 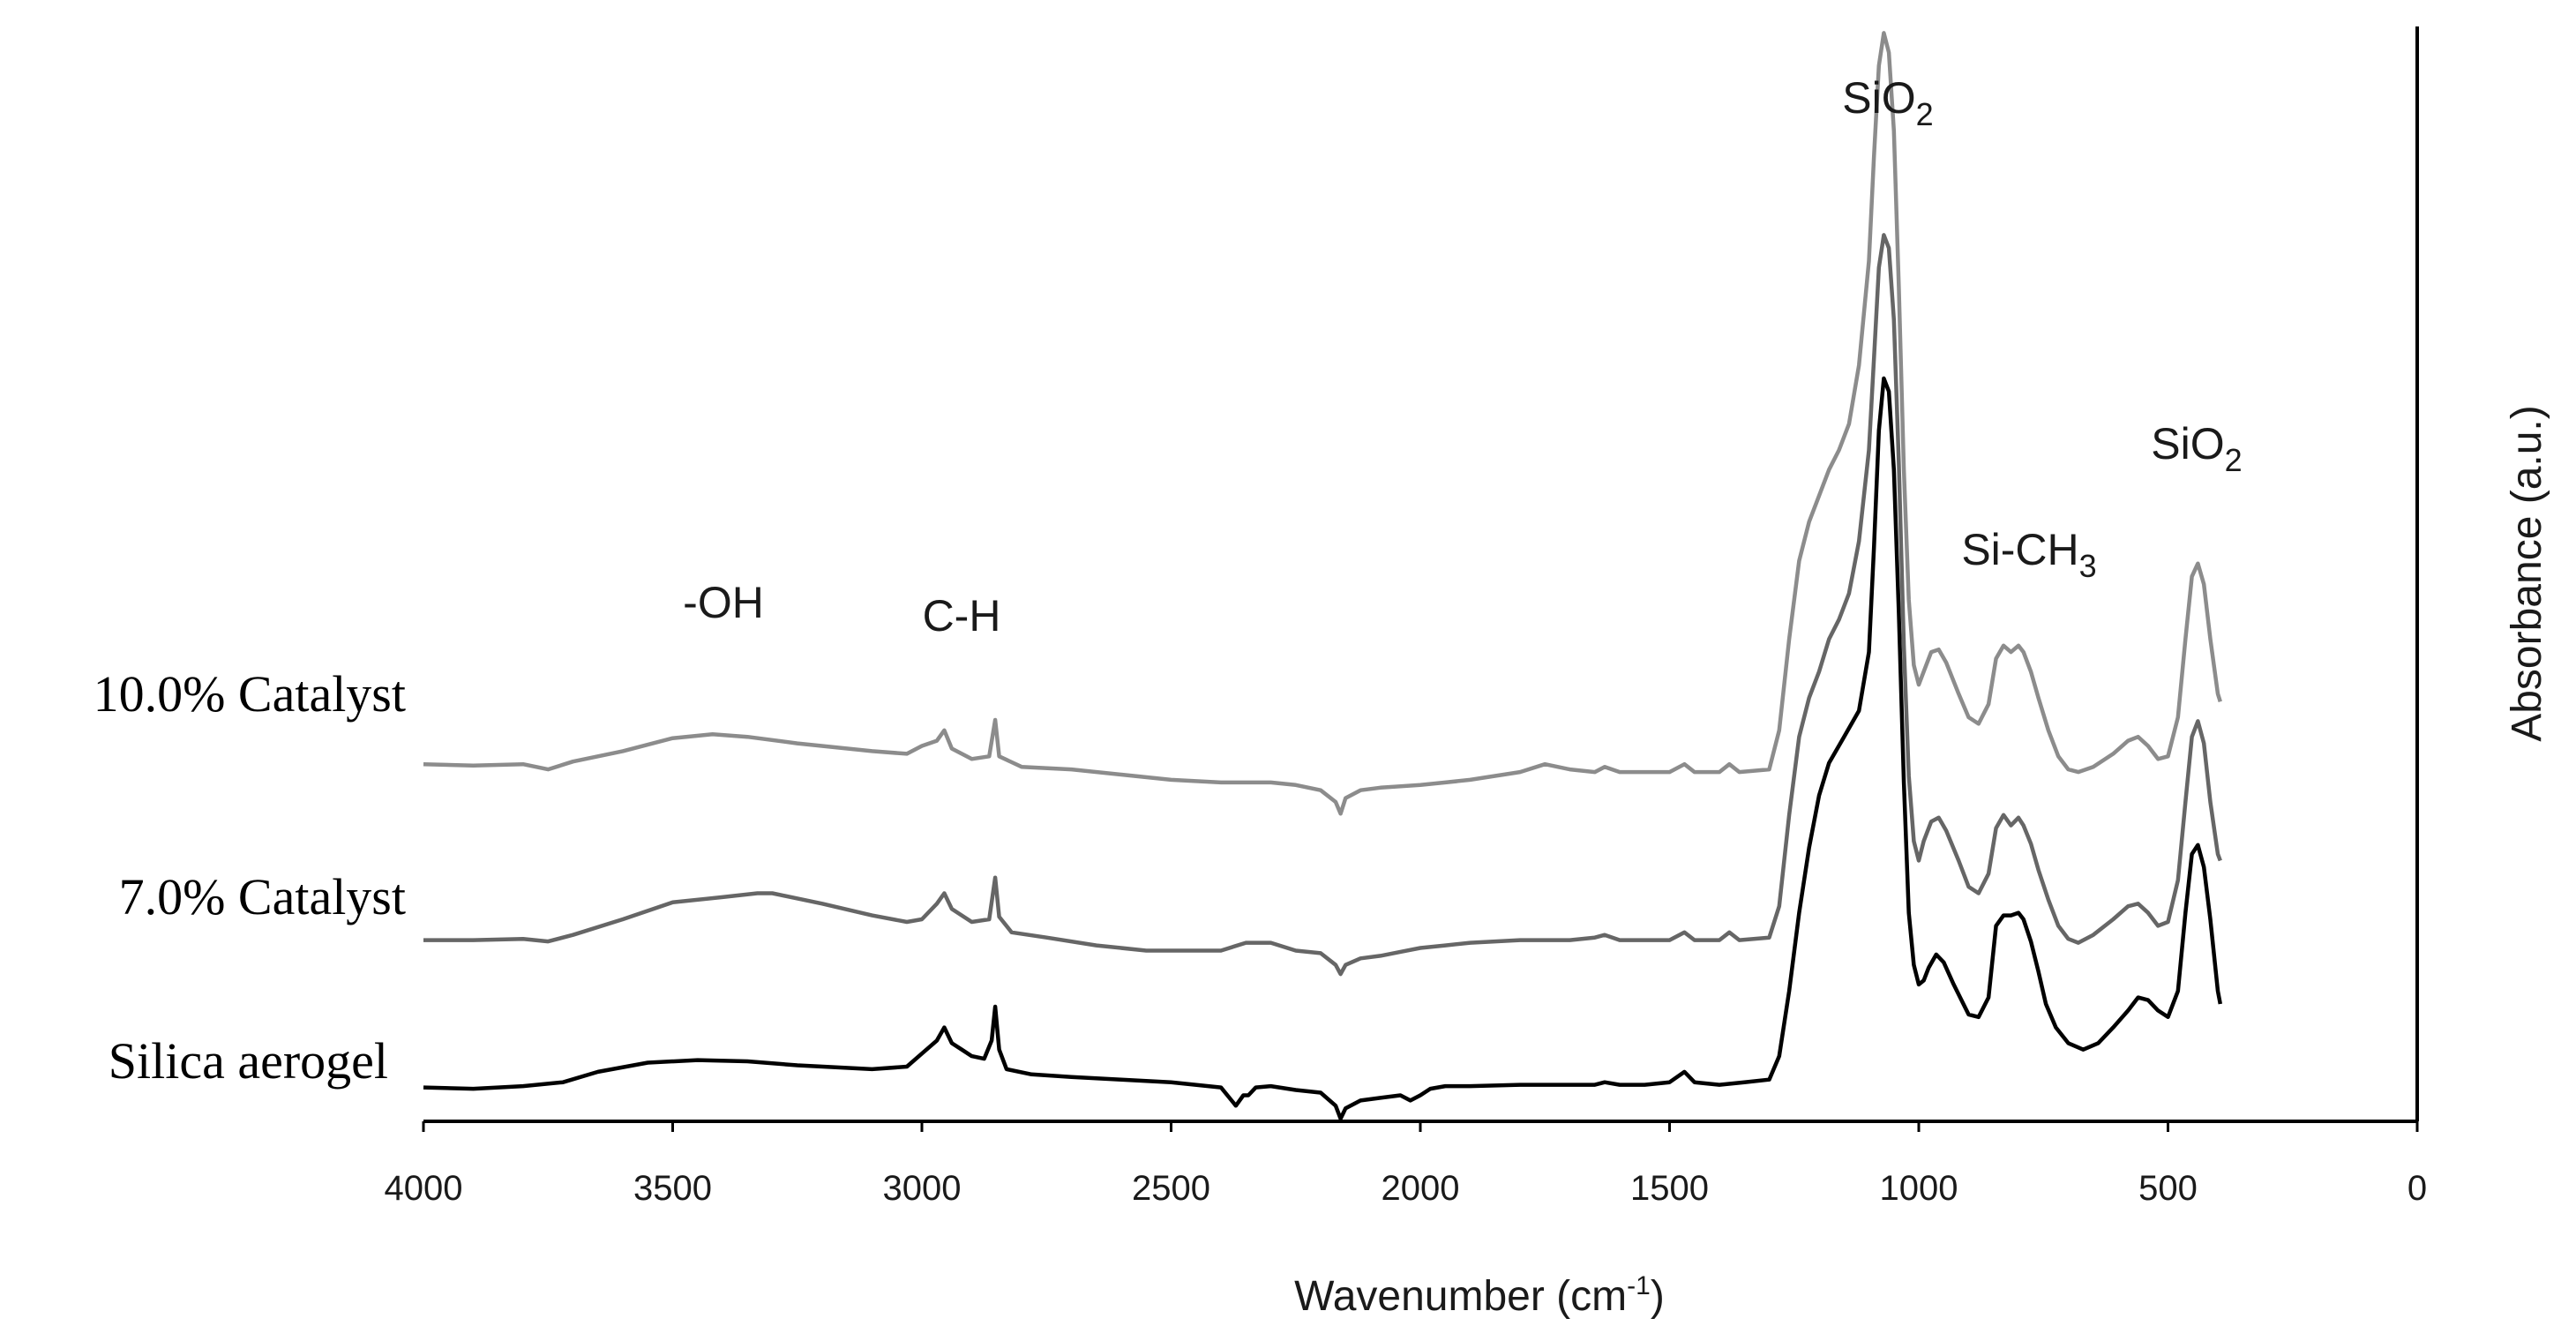 What do you see at coordinates (1406, 1164) in the screenshot?
I see `x-tick-layer: 4000 3500 3000 2500 2000 1500 1000 500 0` at bounding box center [1406, 1164].